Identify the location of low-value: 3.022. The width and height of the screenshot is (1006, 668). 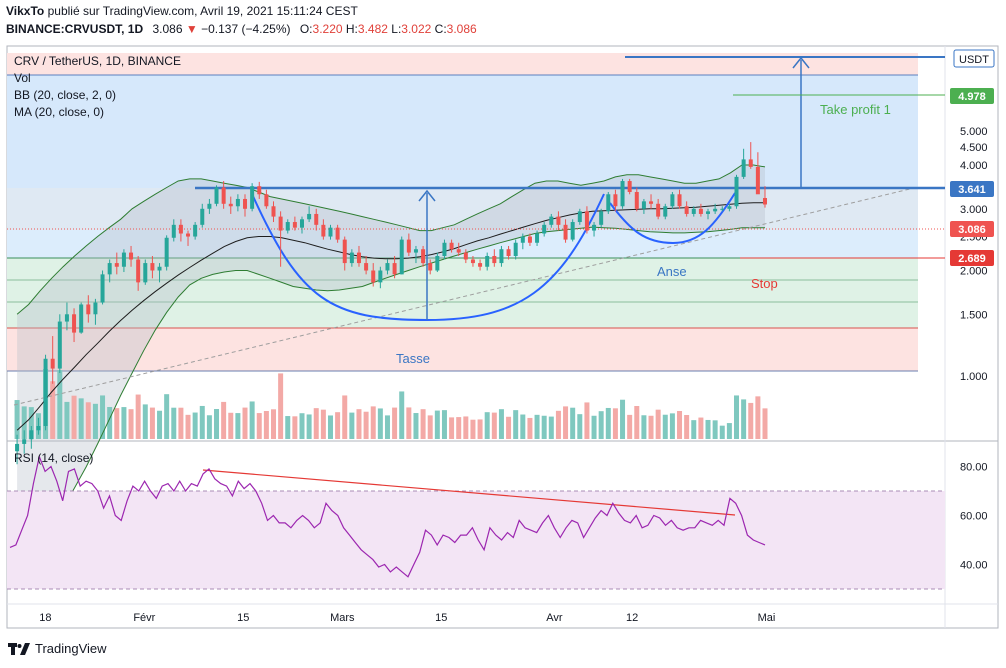
(416, 29).